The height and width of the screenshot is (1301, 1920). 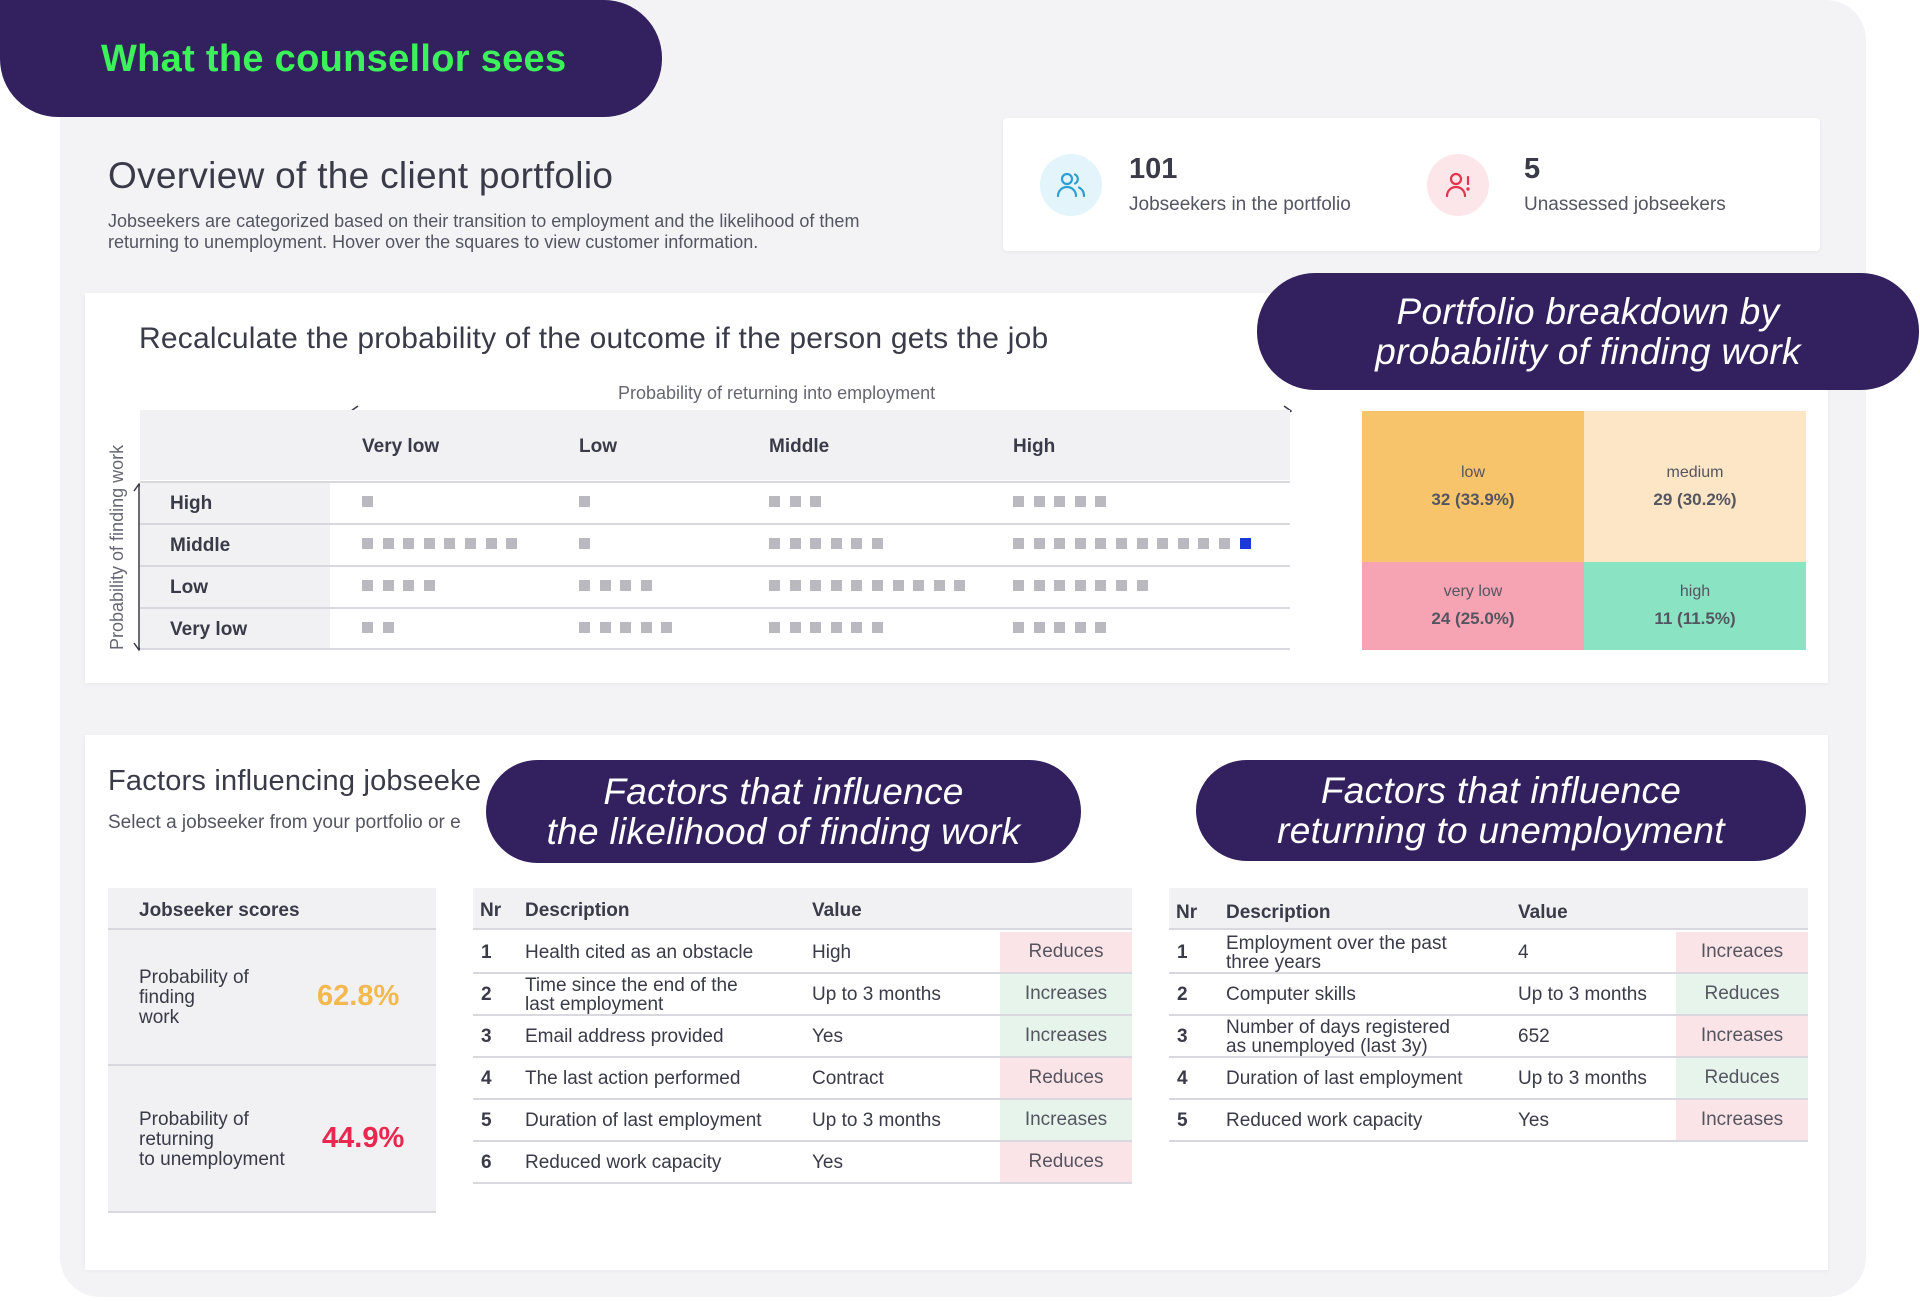 What do you see at coordinates (1488, 995) in the screenshot?
I see `table-row: 2 Computer skills Up to 3 months Reduces` at bounding box center [1488, 995].